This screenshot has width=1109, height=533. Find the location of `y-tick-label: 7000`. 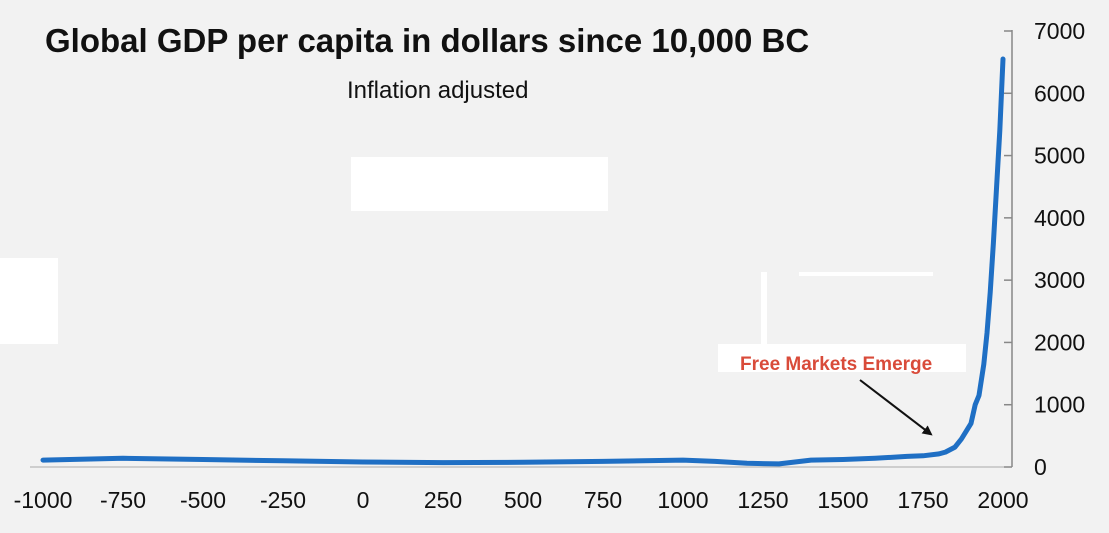

y-tick-label: 7000 is located at coordinates (1059, 31).